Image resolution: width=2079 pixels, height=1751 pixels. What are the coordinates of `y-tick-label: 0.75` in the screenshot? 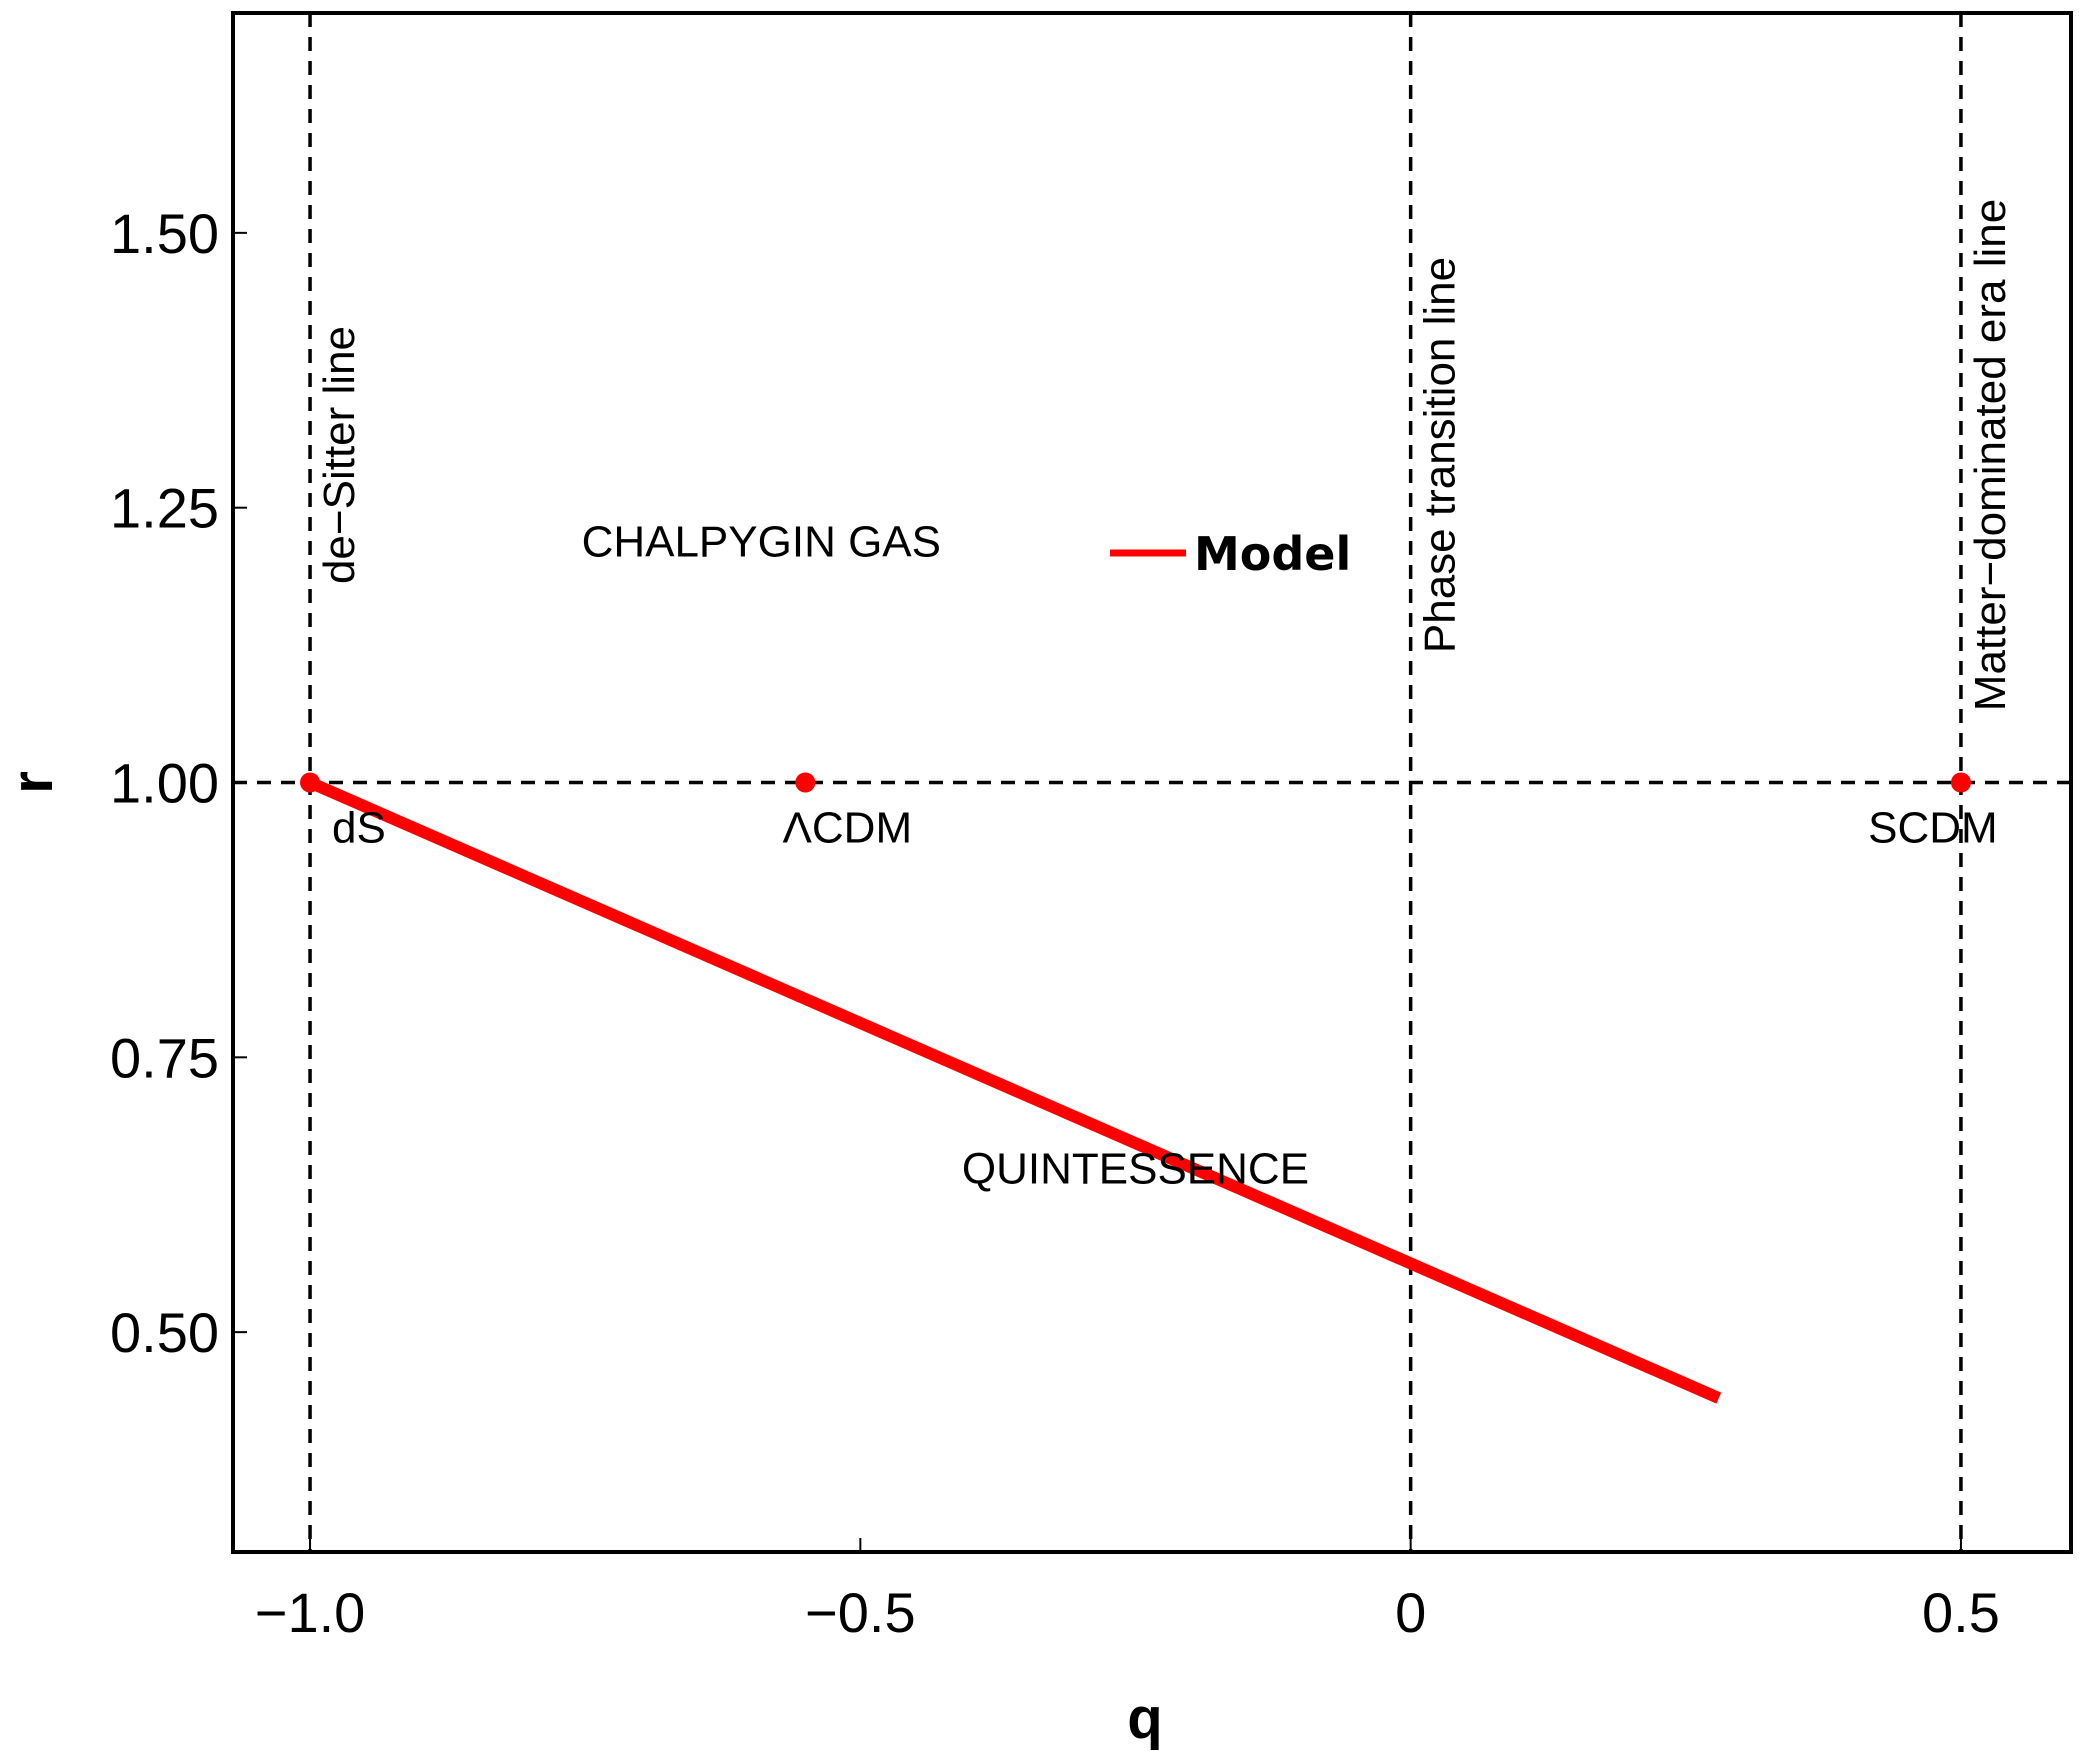 It's located at (164, 1057).